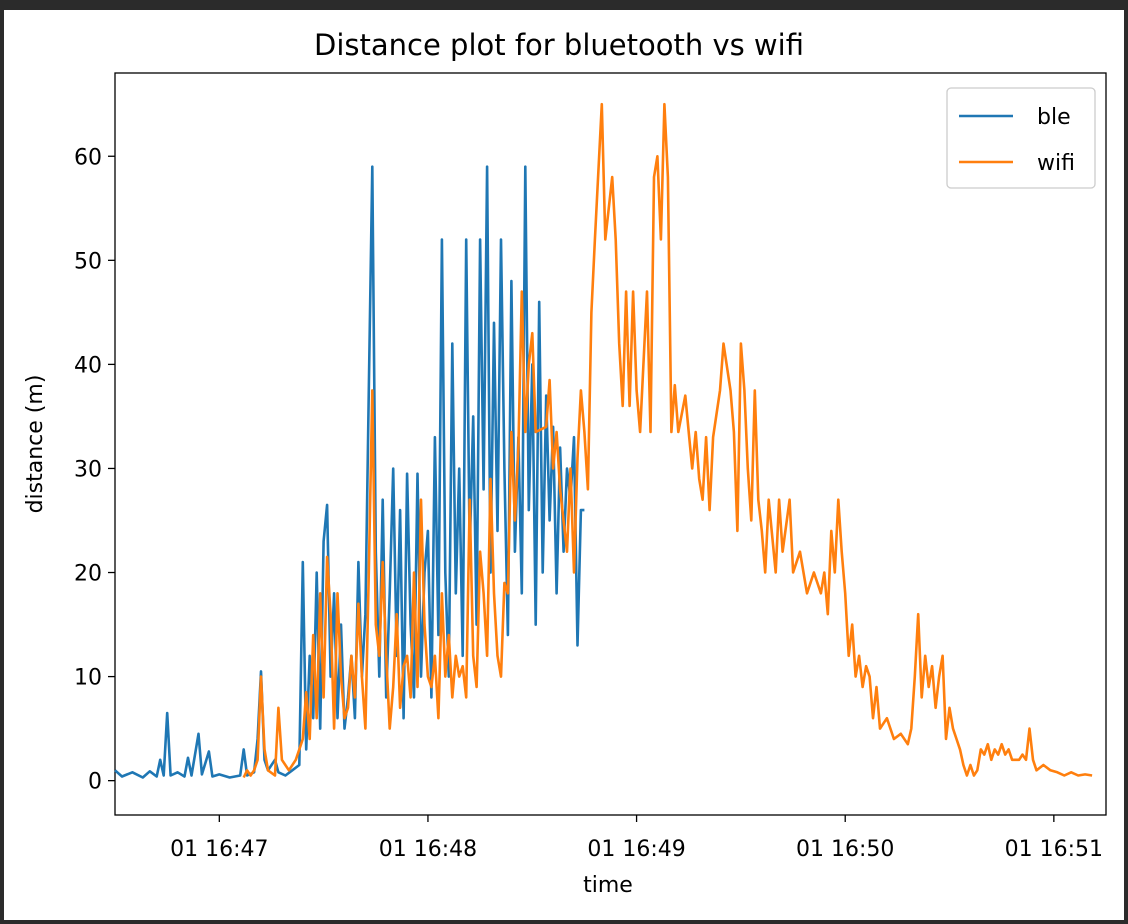 This screenshot has height=924, width=1128. What do you see at coordinates (845, 849) in the screenshot?
I see `x-tick-label: 01 16:50` at bounding box center [845, 849].